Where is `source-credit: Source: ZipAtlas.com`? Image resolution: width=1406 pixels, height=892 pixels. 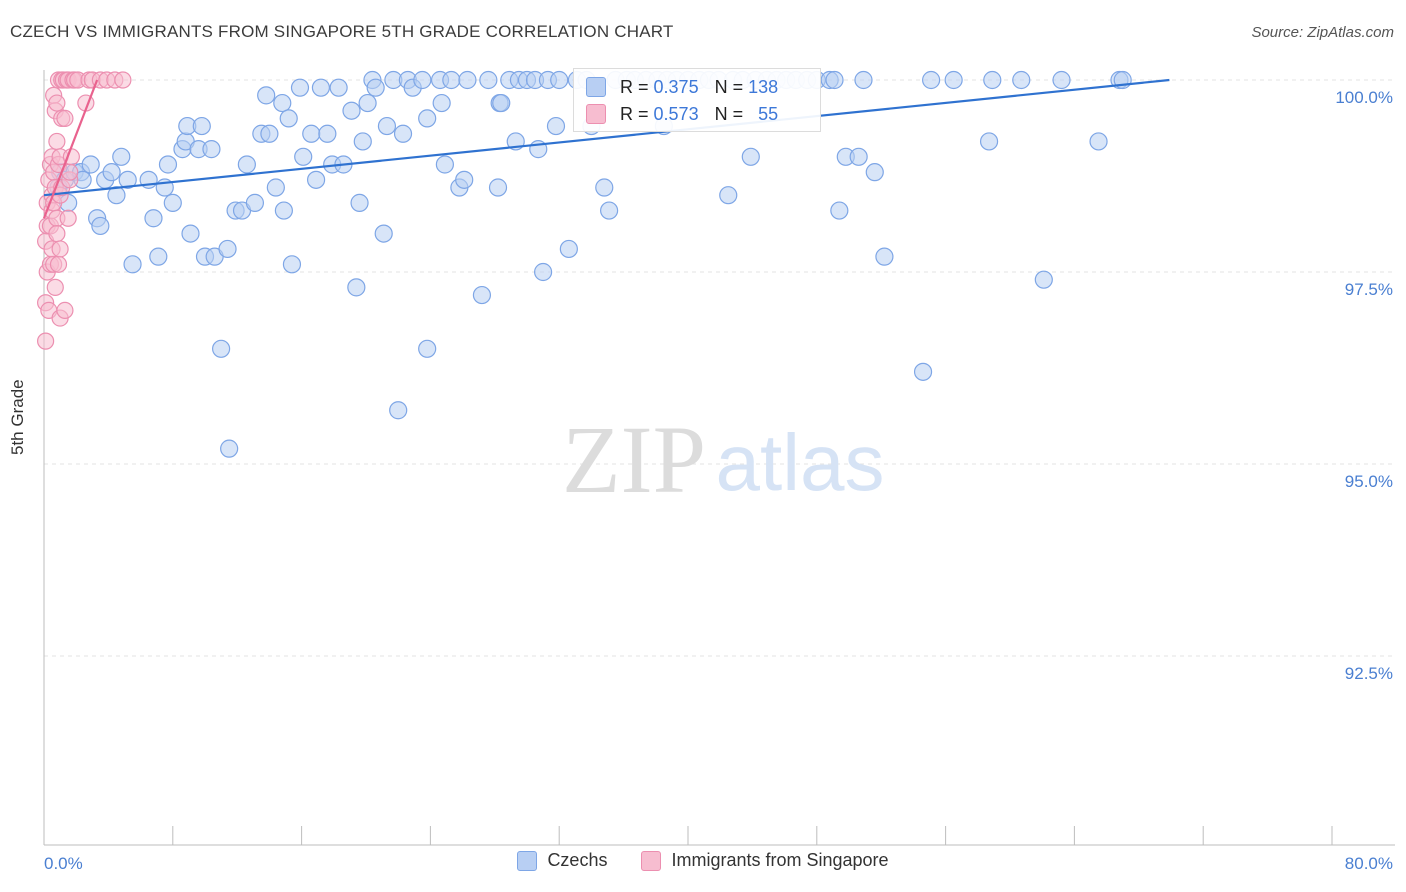
source-credit: Source: ZipAtlas.com is located at coordinates (1322, 32).